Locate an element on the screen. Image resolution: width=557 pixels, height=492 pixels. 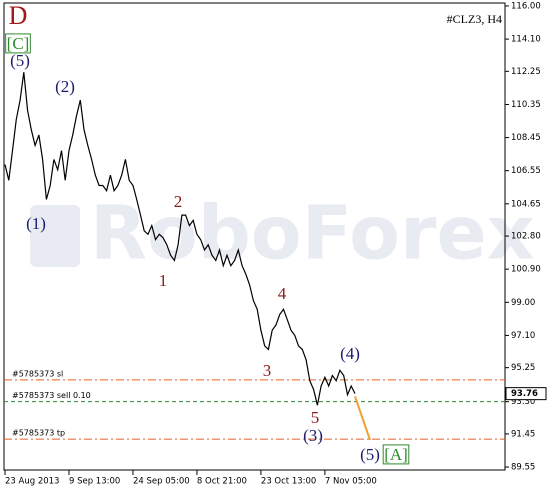
x-tick-label: 23 Aug 2013 is located at coordinates (32, 482).